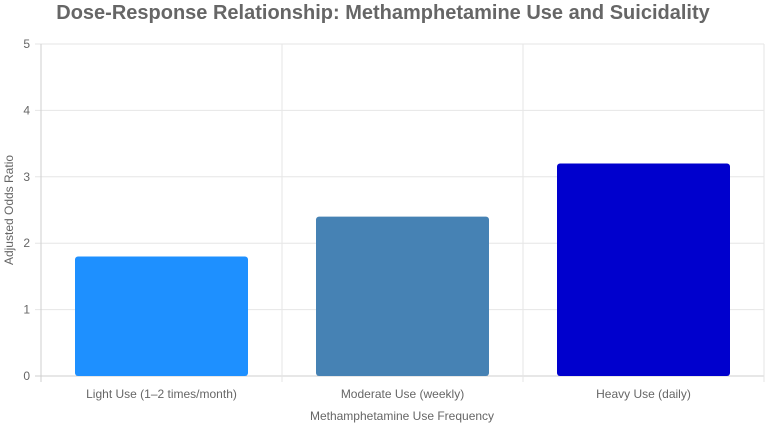 The height and width of the screenshot is (431, 767). I want to click on x-tick-label: Heavy Use (daily), so click(643, 394).